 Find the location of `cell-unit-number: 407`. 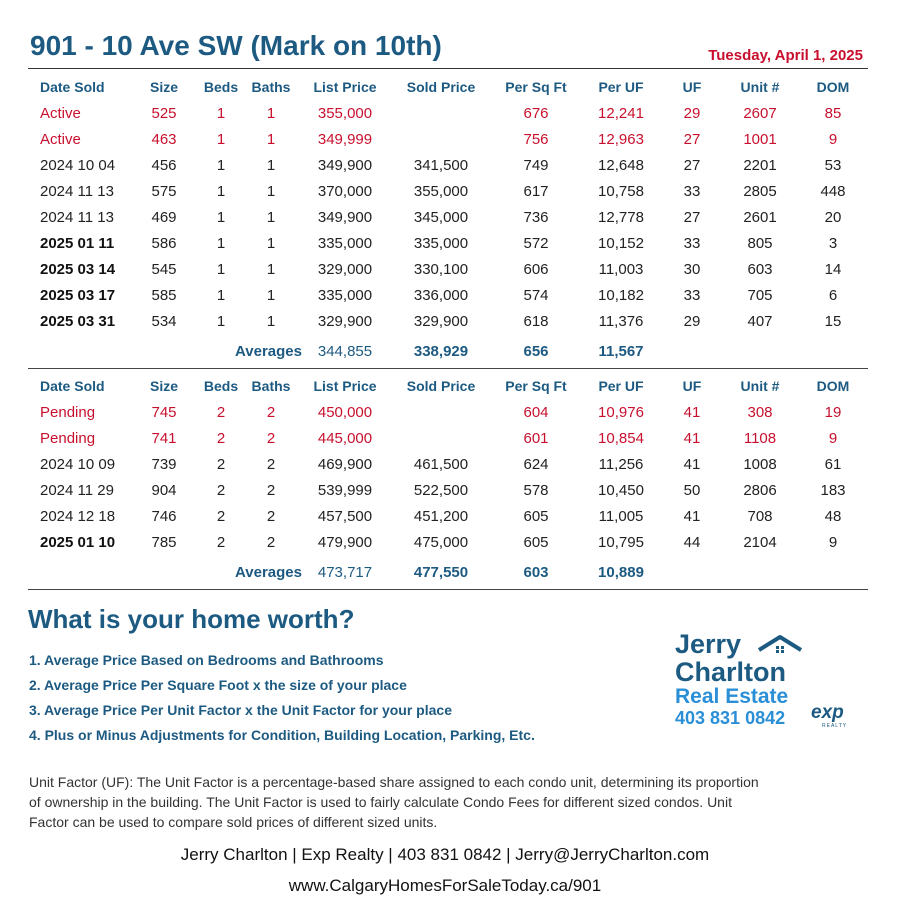

cell-unit-number: 407 is located at coordinates (760, 321).